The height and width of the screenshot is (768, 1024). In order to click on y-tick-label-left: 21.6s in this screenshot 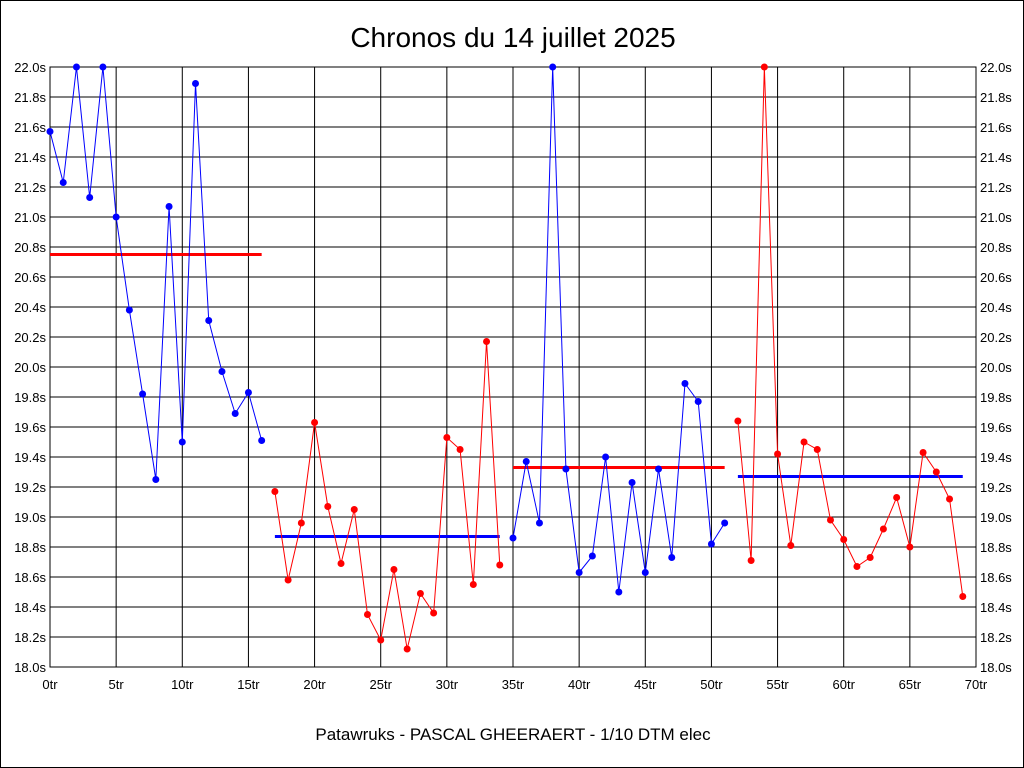, I will do `click(30, 127)`.